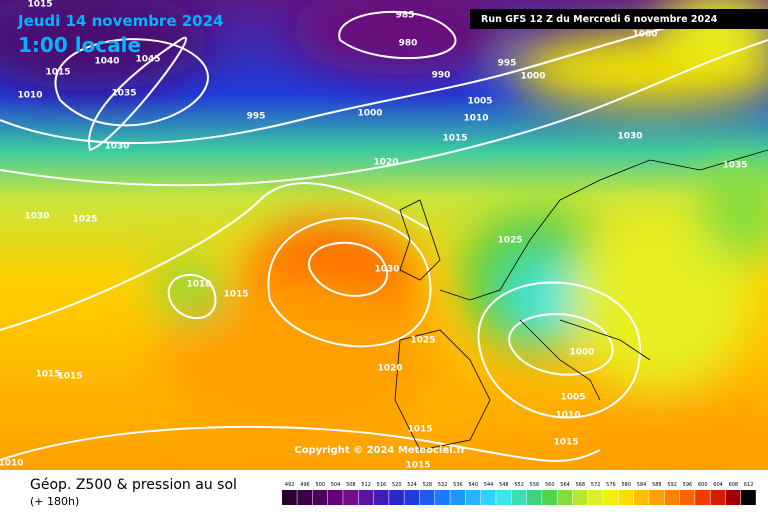 Image resolution: width=768 pixels, height=512 pixels. I want to click on legend-label: 552, so click(519, 485).